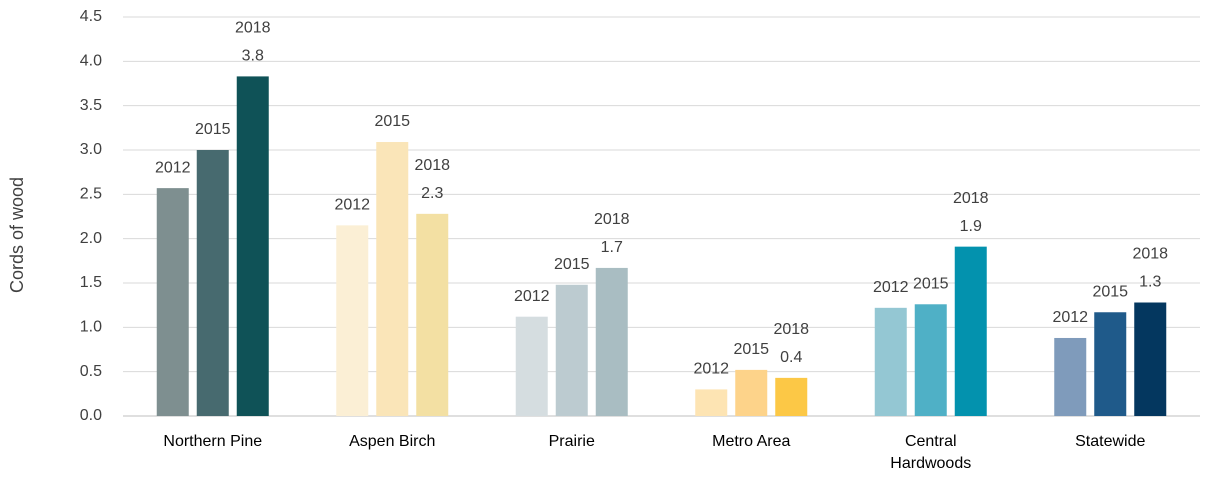 This screenshot has width=1206, height=489. What do you see at coordinates (91, 149) in the screenshot?
I see `y-tick-label: 3.0` at bounding box center [91, 149].